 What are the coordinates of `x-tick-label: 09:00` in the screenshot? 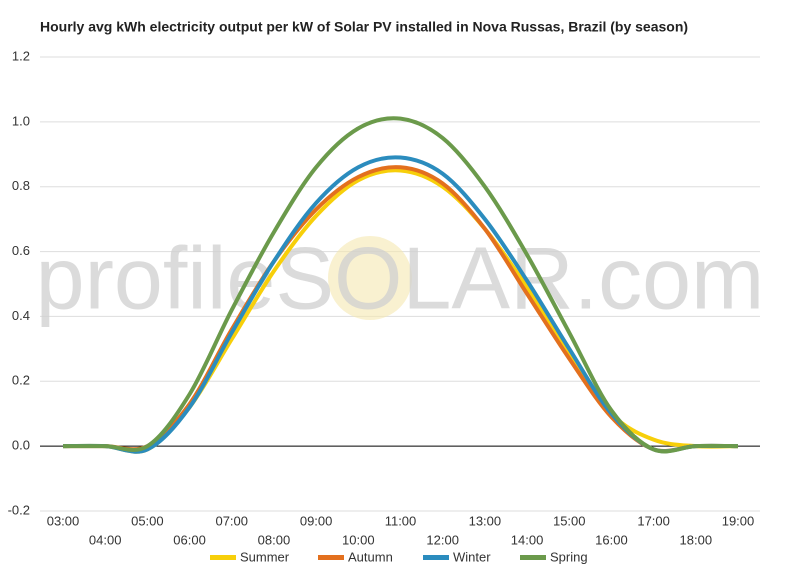 It's located at (316, 520).